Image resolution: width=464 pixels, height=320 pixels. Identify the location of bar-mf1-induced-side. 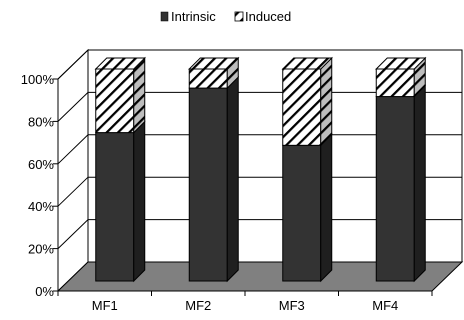
(139, 95).